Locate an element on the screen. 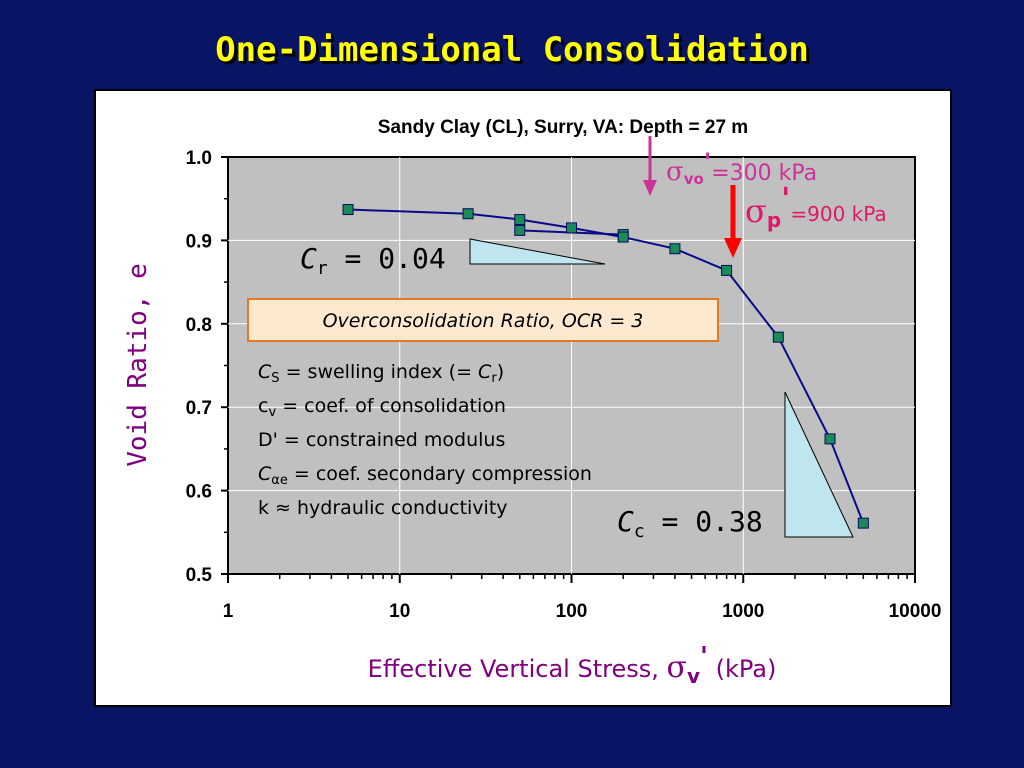  definition-text: ≈ hydraulic conductivity is located at coordinates (388, 508).